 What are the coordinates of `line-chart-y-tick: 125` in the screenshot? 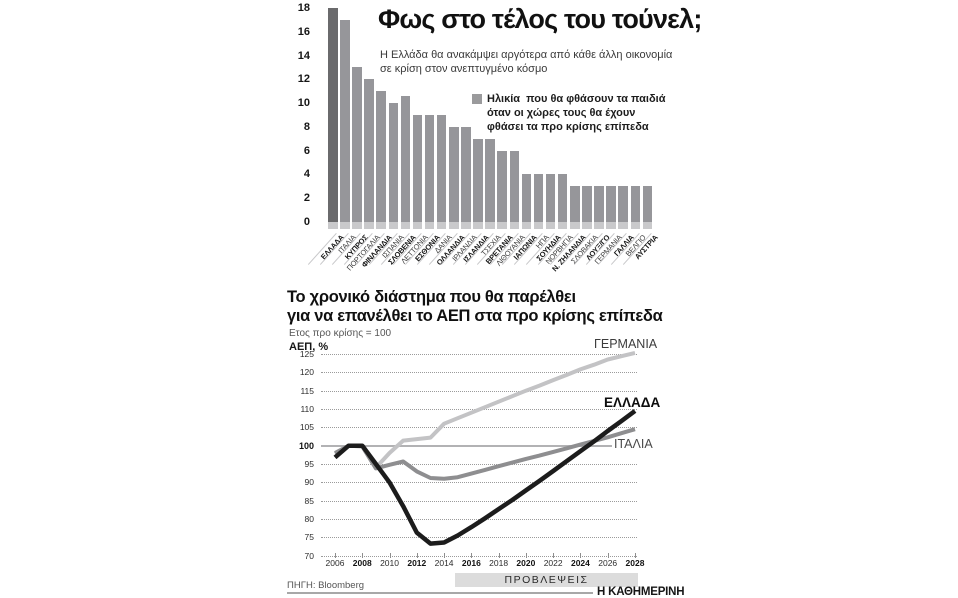 It's located at (306, 354).